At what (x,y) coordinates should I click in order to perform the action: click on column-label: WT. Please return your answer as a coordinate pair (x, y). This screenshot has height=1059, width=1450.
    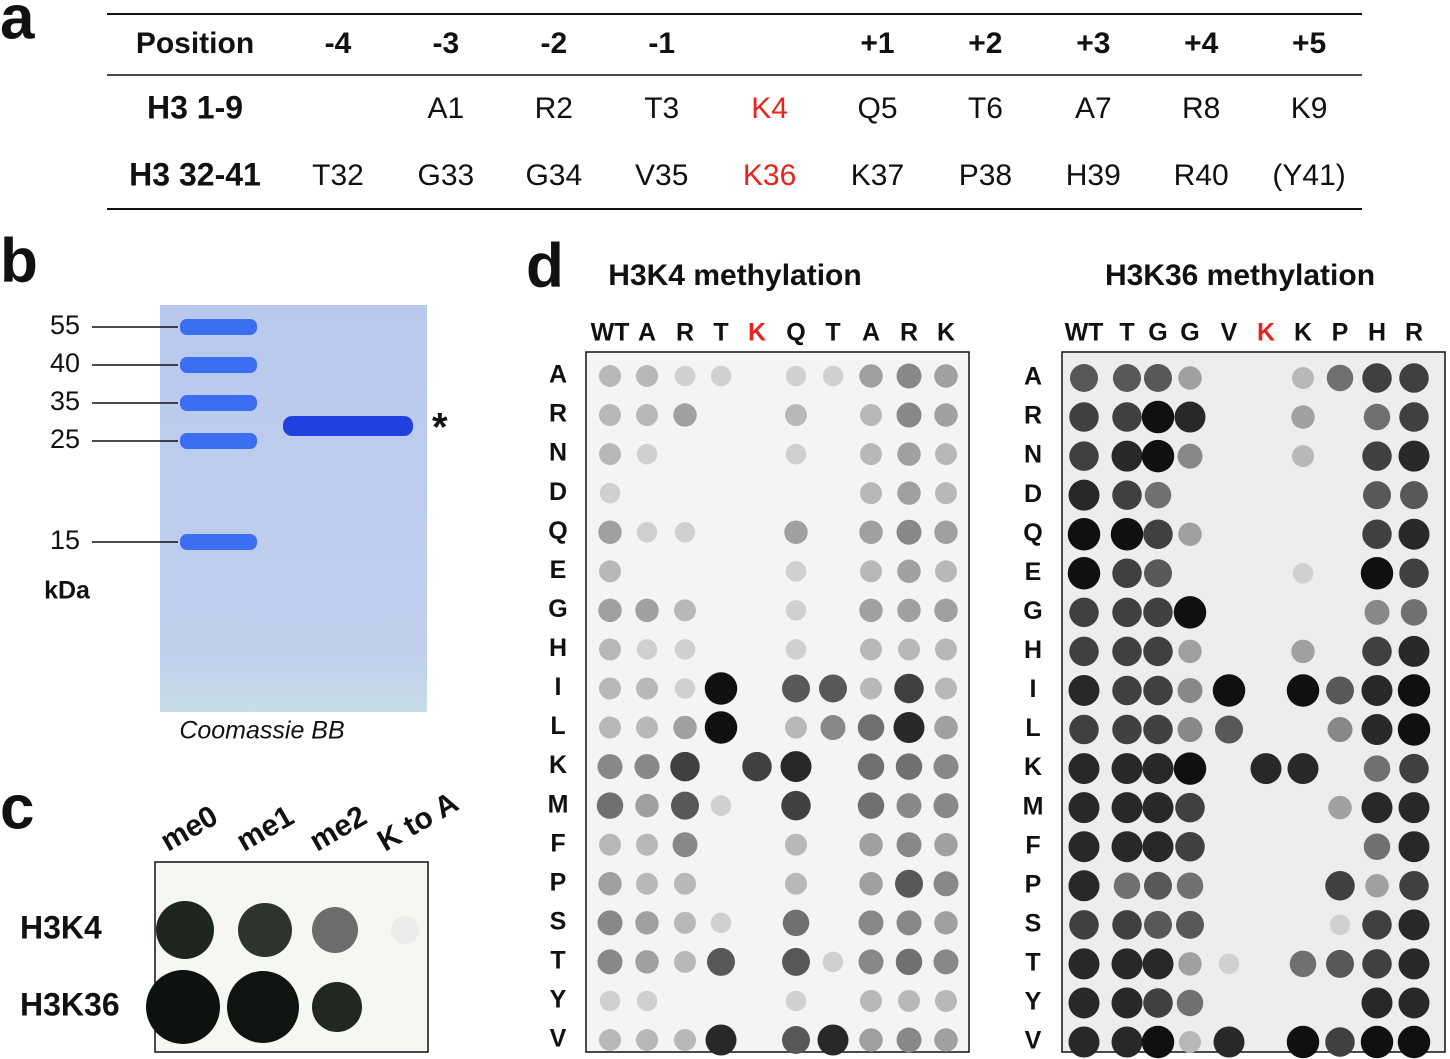
    Looking at the image, I should click on (610, 333).